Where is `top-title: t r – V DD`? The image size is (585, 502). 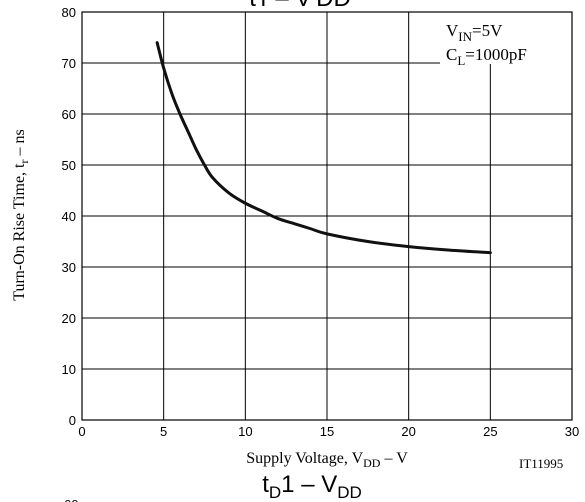 top-title: t r – V DD is located at coordinates (300, 6).